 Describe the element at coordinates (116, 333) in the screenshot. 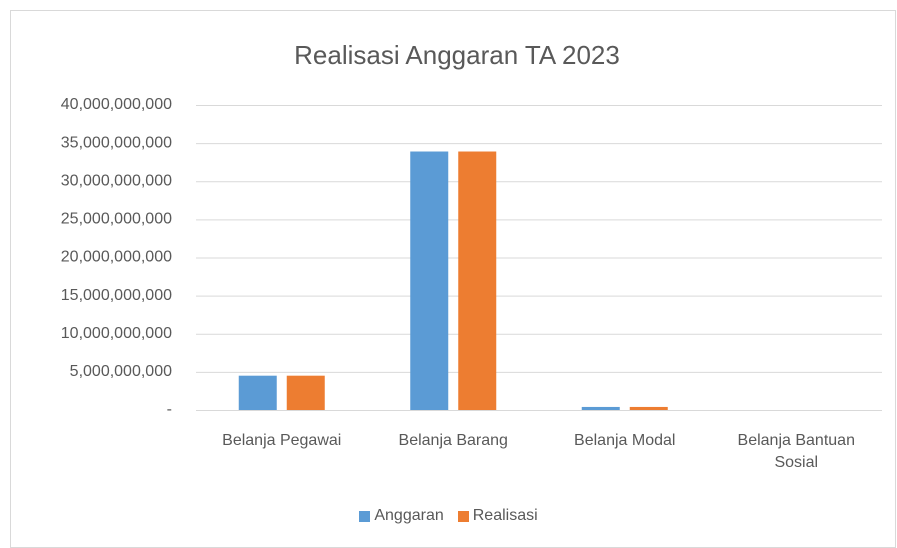

I see `y-tick-label: 10,000,000,000` at that location.